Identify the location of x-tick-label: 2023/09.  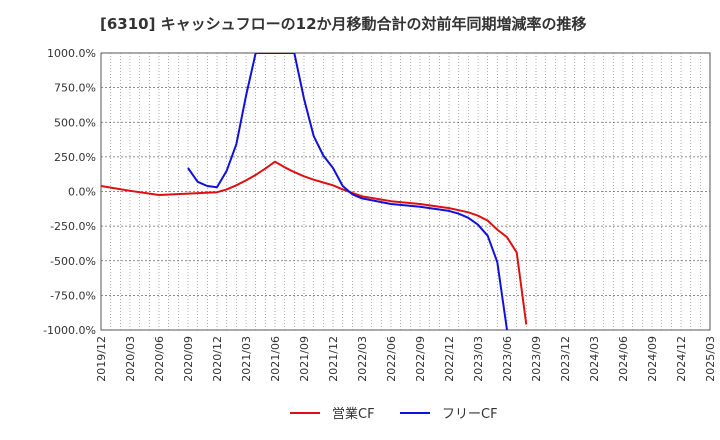
(536, 359).